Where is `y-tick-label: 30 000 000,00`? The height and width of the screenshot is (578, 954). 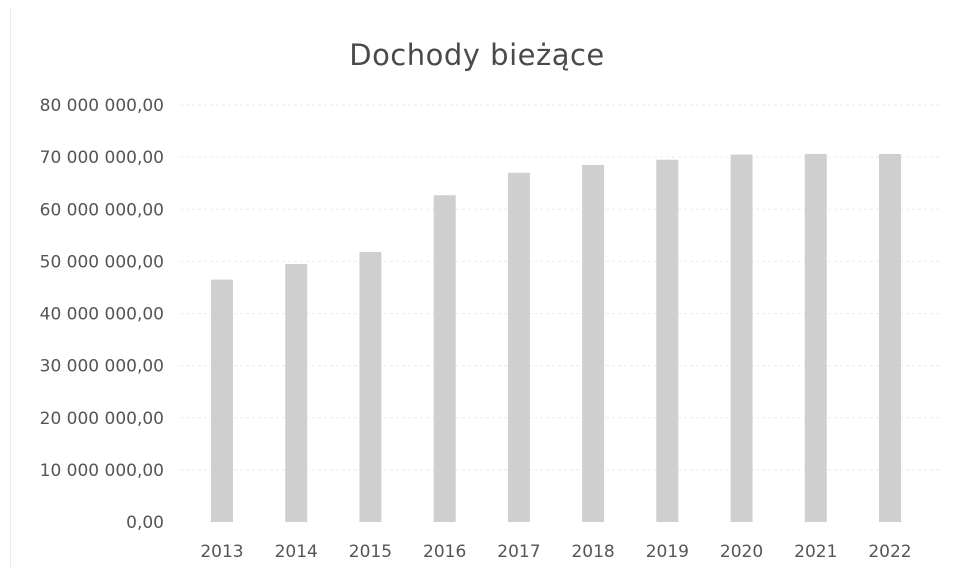
y-tick-label: 30 000 000,00 is located at coordinates (102, 367).